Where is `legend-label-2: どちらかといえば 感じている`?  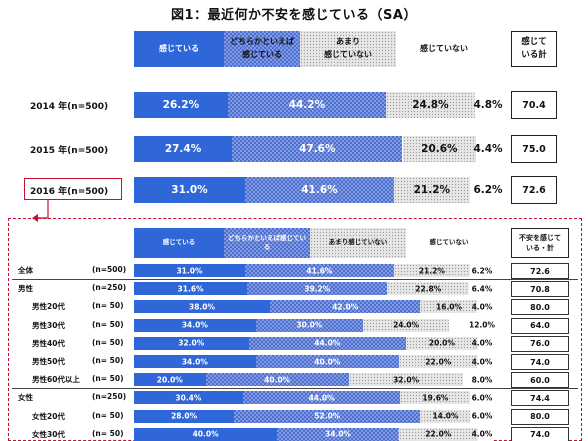
legend-label-2: どちらかといえば 感じている is located at coordinates (262, 48).